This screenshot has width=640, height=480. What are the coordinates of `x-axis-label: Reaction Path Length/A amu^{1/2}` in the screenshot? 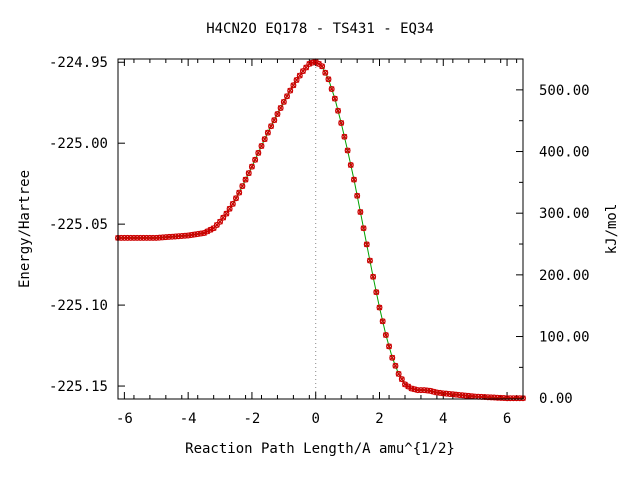 It's located at (320, 449).